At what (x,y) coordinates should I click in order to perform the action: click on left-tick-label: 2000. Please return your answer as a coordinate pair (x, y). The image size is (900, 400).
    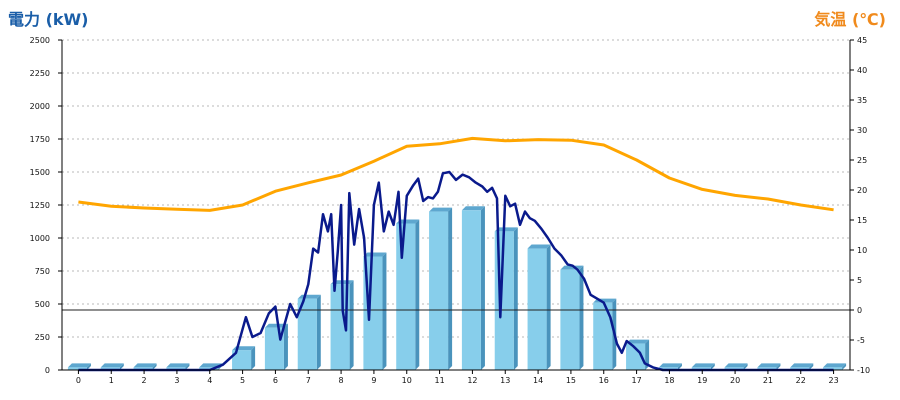
    Looking at the image, I should click on (40, 106).